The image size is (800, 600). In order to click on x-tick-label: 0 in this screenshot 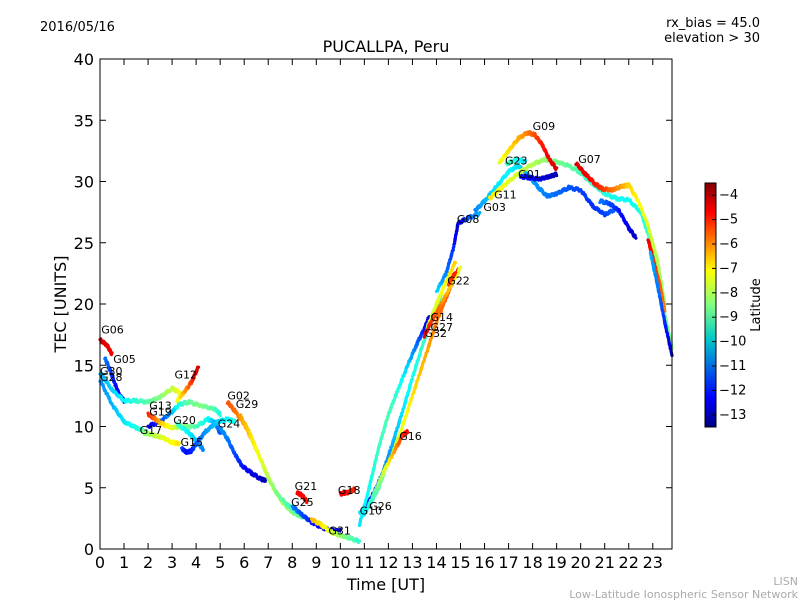, I will do `click(100, 562)`.